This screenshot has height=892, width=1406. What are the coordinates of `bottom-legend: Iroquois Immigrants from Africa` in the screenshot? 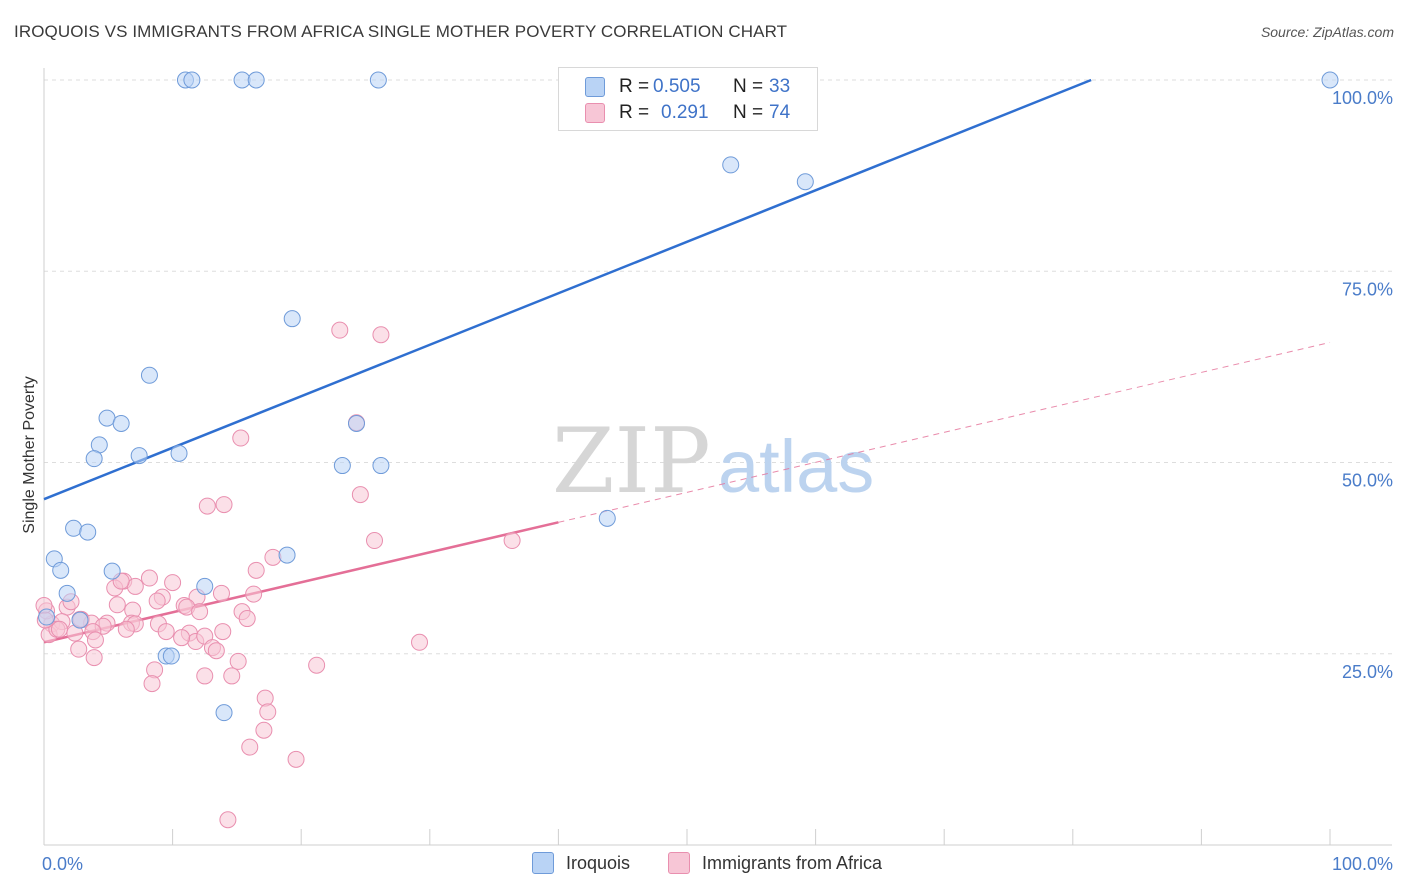 It's located at (703, 865).